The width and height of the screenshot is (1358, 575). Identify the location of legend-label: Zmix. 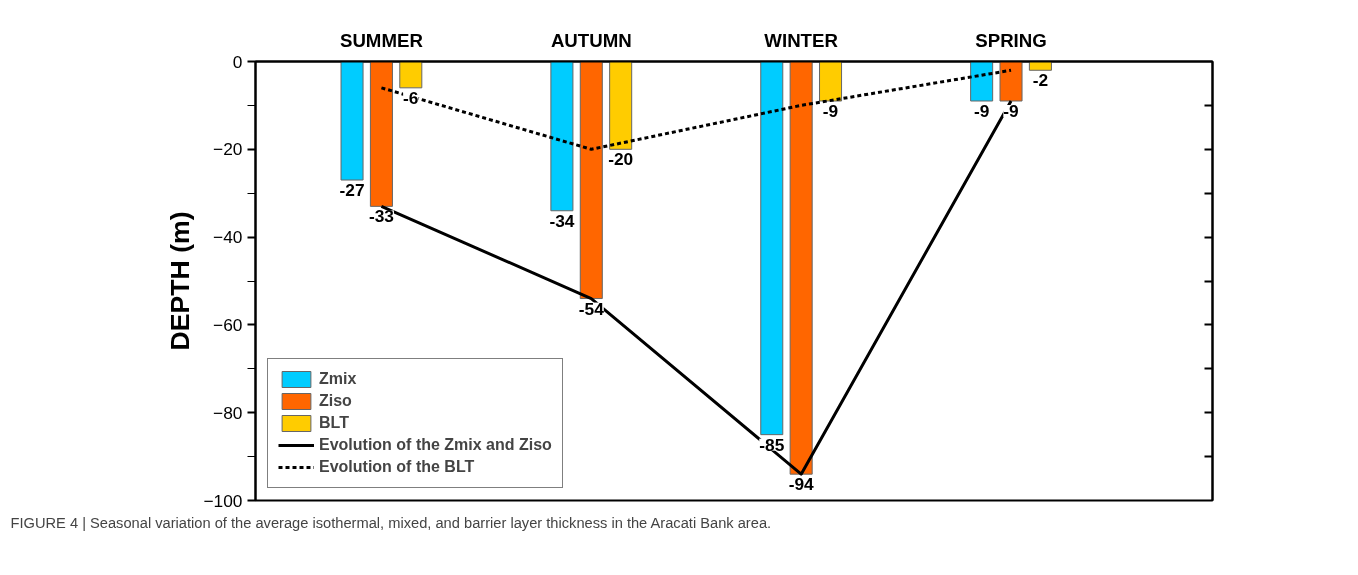
(338, 379).